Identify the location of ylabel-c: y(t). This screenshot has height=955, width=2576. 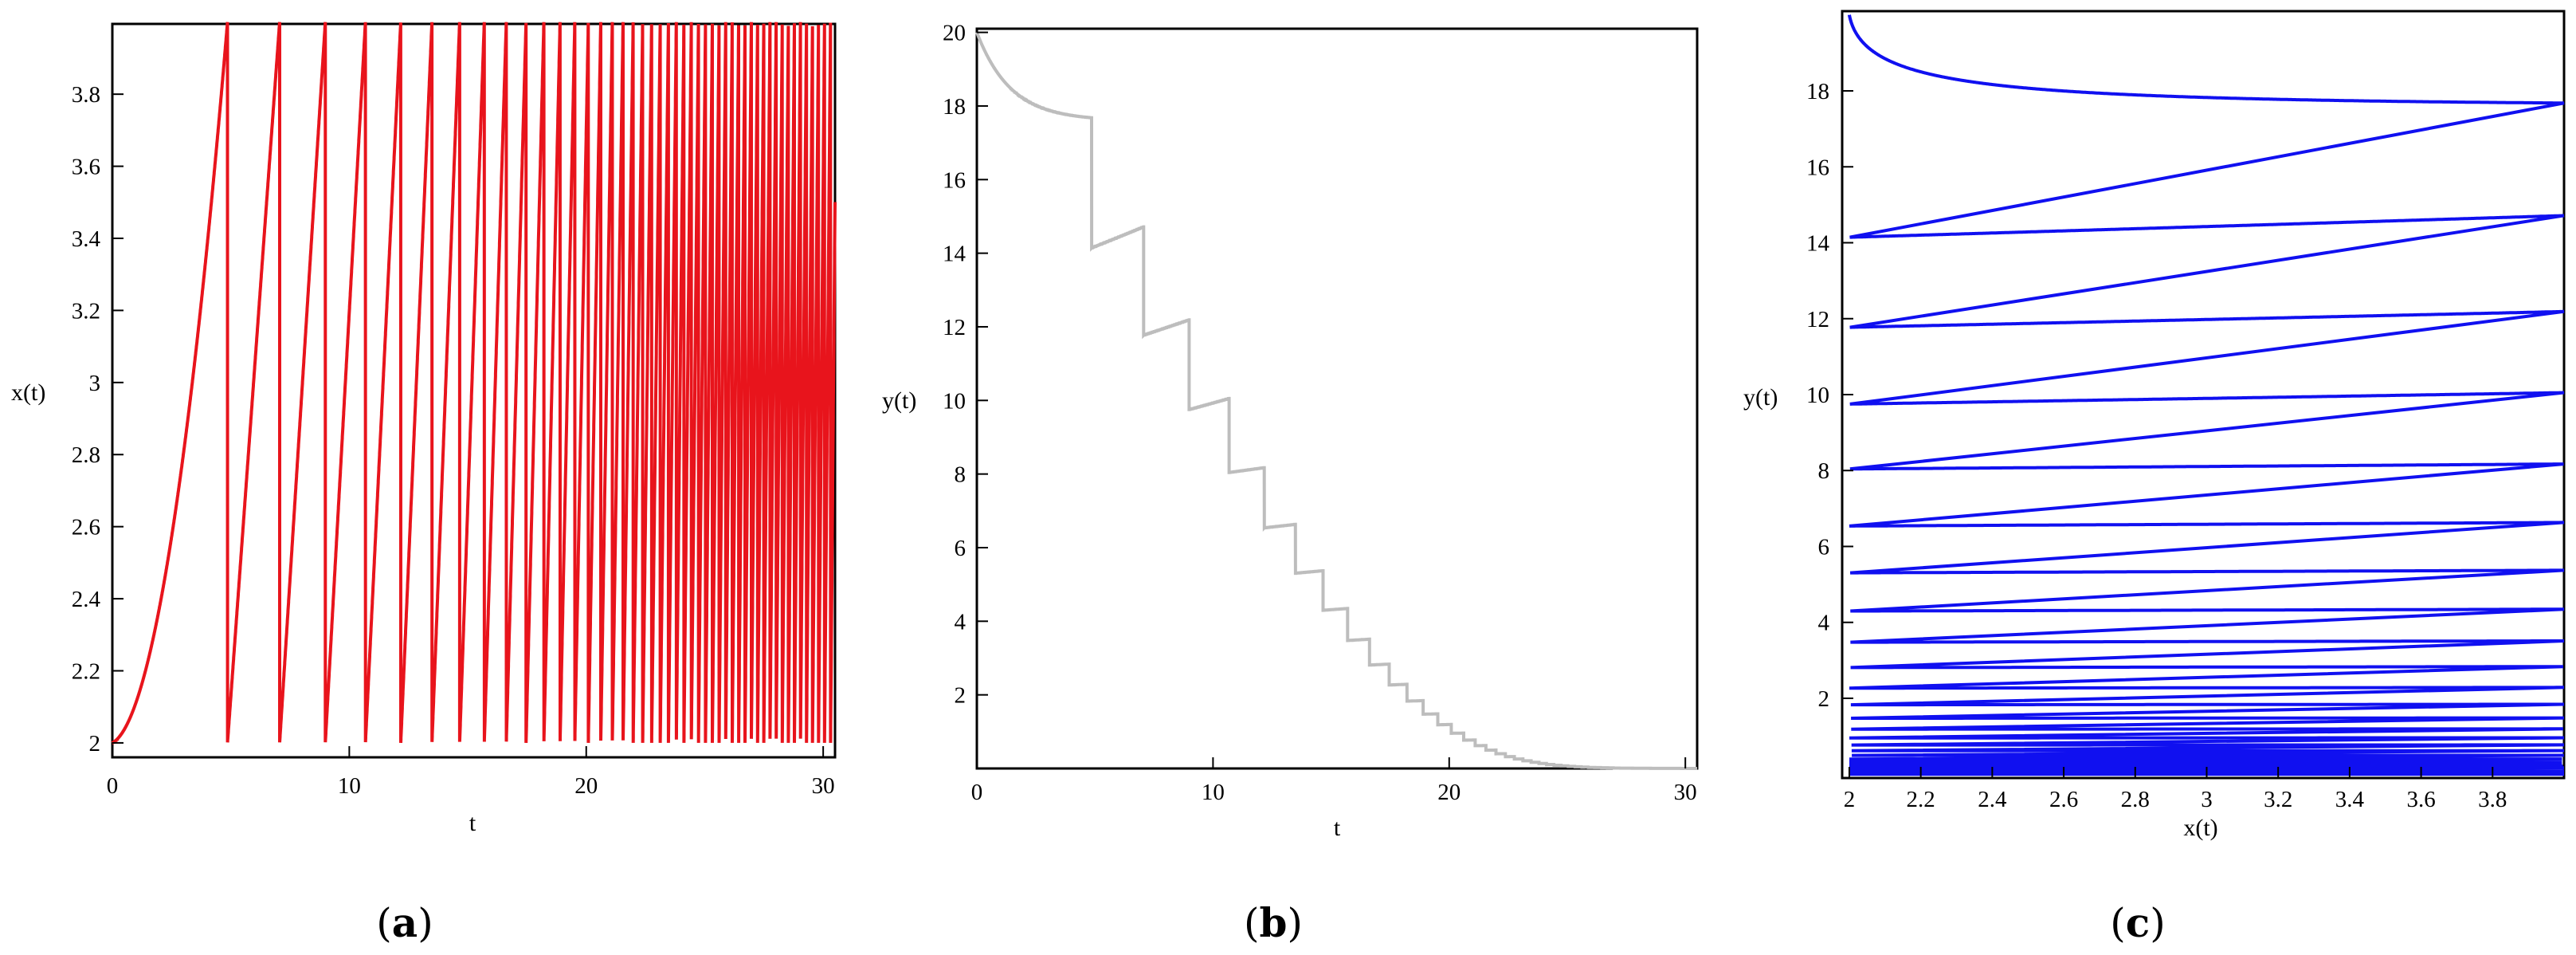
(1761, 398).